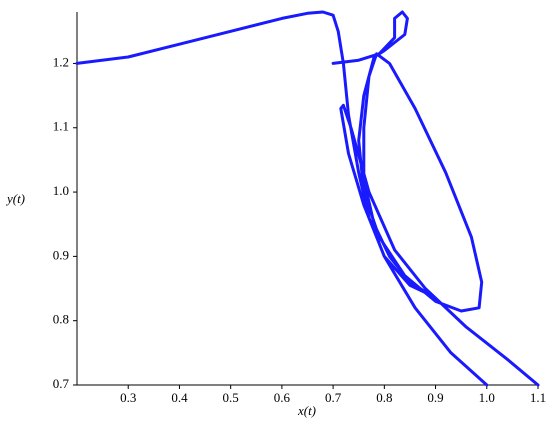 The width and height of the screenshot is (550, 425). What do you see at coordinates (435, 397) in the screenshot?
I see `x-tick-label: 0.9` at bounding box center [435, 397].